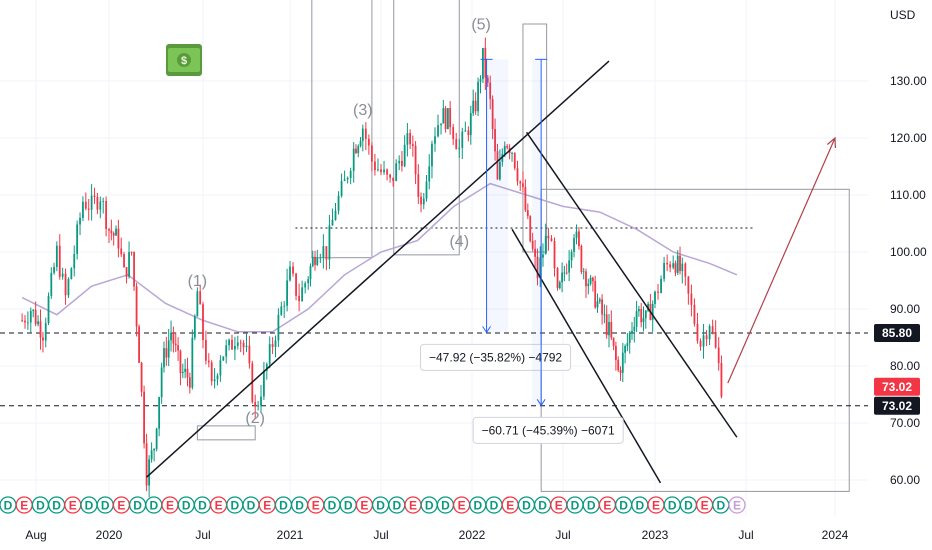  What do you see at coordinates (184, 60) in the screenshot?
I see `money-banknote-icon: $` at bounding box center [184, 60].